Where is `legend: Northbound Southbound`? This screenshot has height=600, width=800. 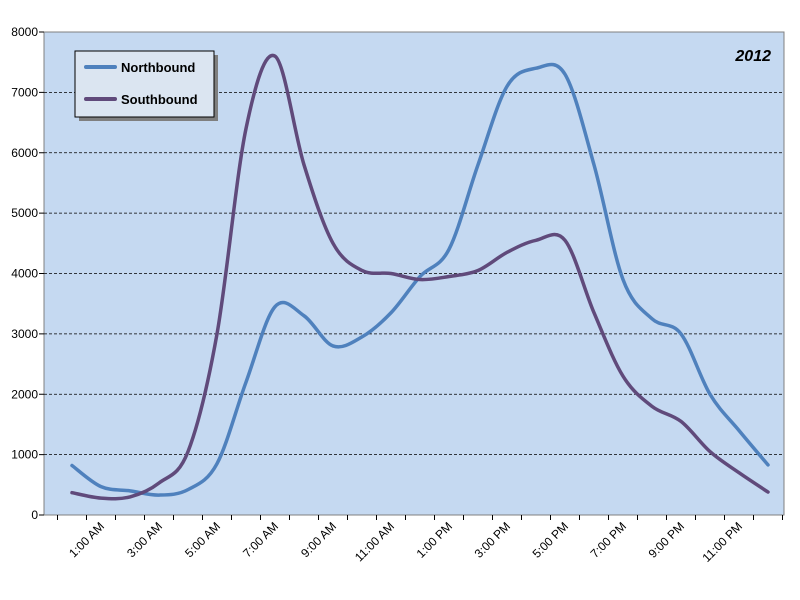 legend: Northbound Southbound is located at coordinates (146, 85).